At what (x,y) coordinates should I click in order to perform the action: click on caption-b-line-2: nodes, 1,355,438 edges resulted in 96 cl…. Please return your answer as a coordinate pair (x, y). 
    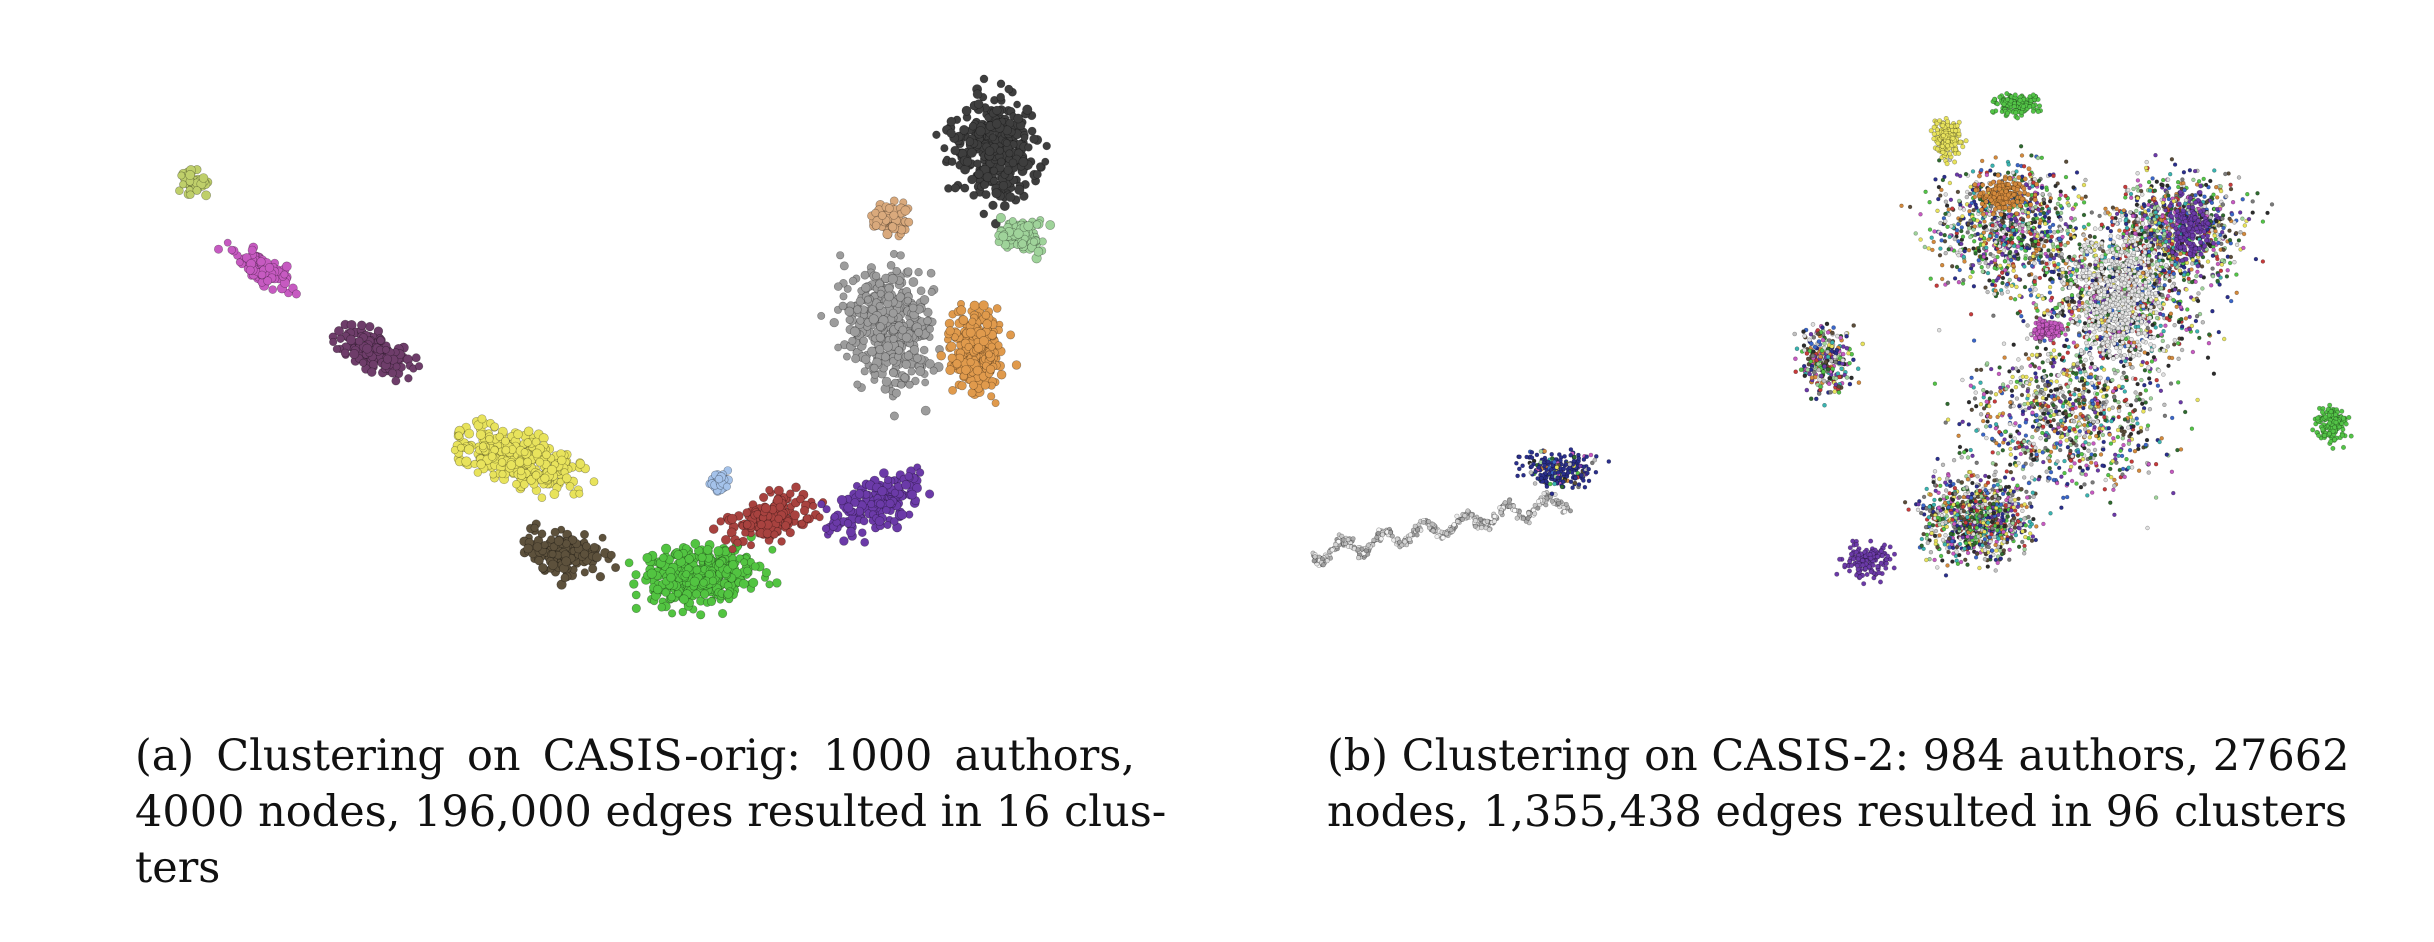
    Looking at the image, I should click on (1837, 812).